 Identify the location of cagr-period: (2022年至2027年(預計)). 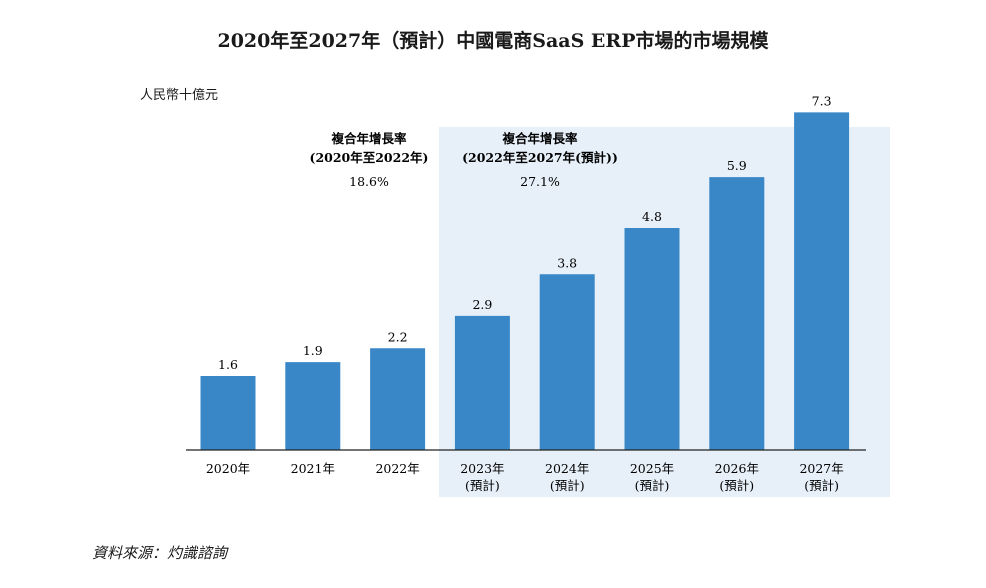
(540, 157).